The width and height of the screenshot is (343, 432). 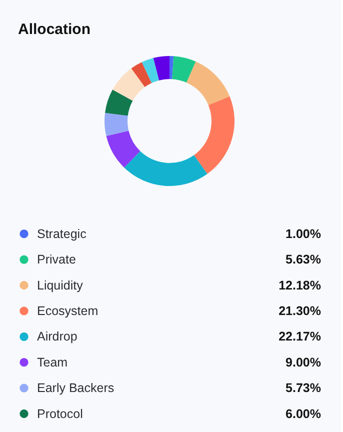 I want to click on legend-label: Strategic, so click(x=61, y=233).